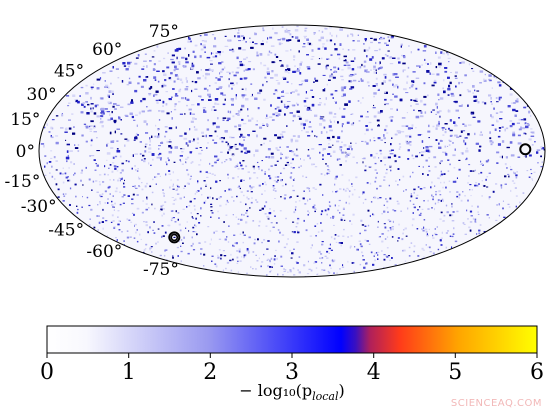 The image size is (555, 412). Describe the element at coordinates (23, 182) in the screenshot. I see `lat-label-minus-15: -15°` at that location.